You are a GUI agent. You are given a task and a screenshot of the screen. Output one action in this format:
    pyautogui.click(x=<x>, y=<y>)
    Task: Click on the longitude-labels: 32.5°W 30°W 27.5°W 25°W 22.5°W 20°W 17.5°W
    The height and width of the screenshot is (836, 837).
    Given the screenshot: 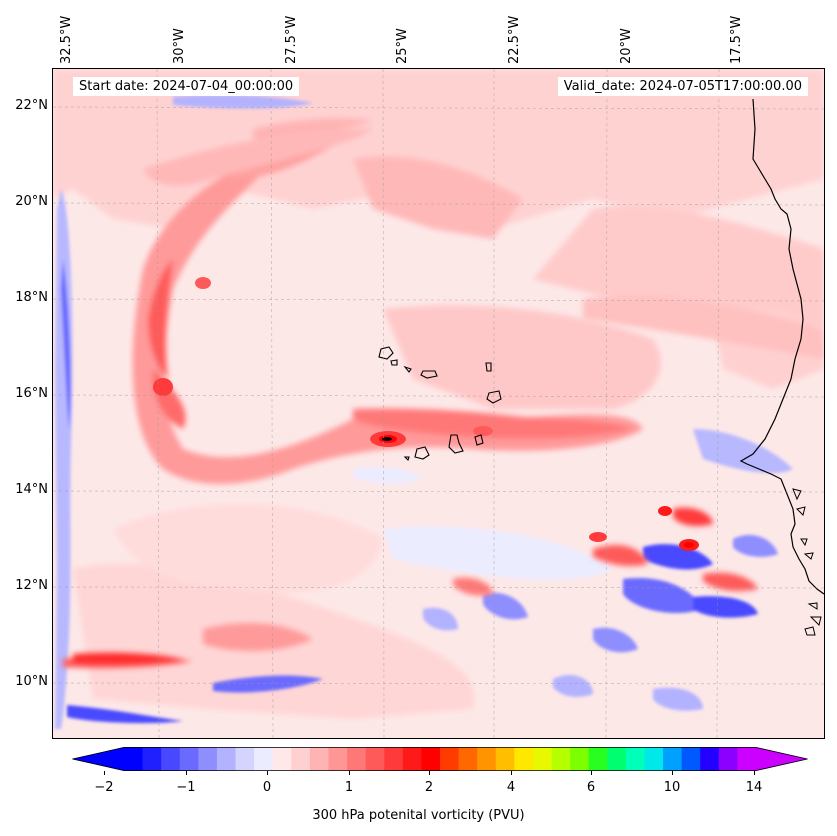 What is the action you would take?
    pyautogui.click(x=418, y=33)
    